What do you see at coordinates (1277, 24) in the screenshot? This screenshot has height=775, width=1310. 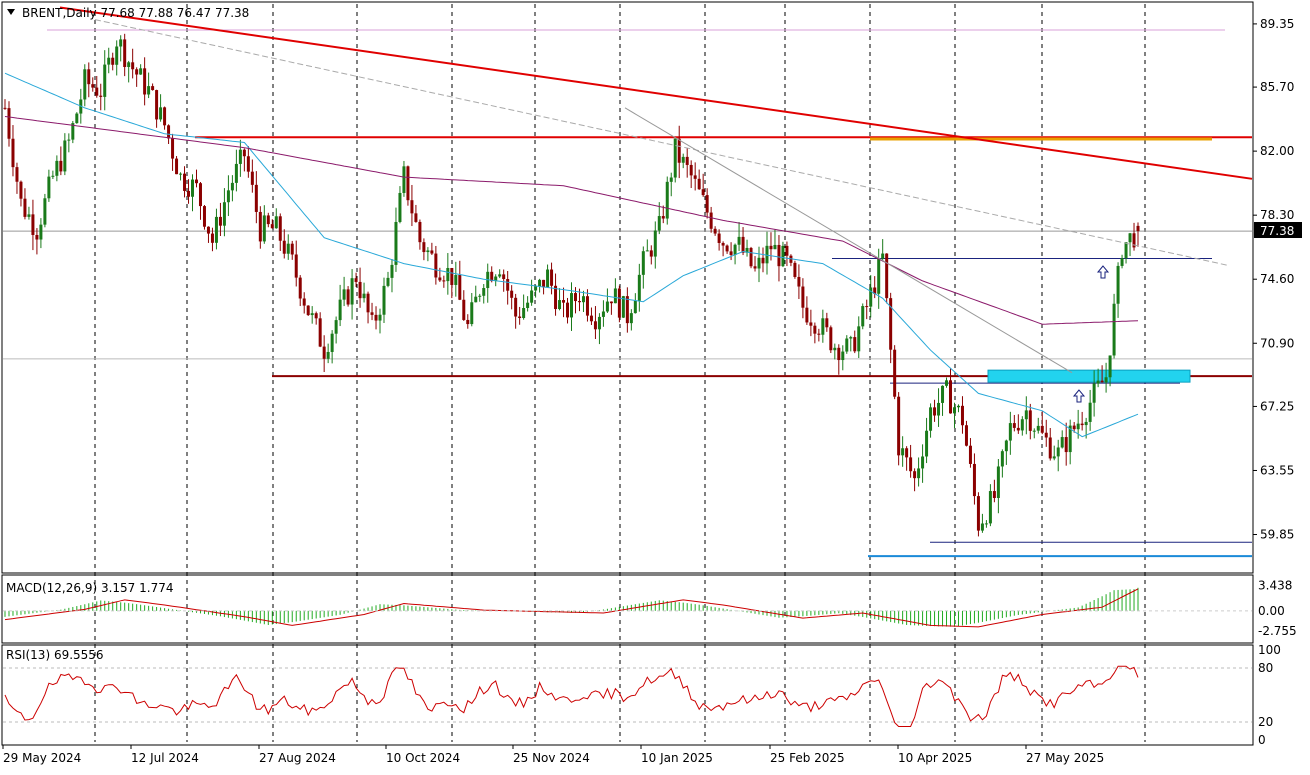 I see `price-tick-label: 89.35` at bounding box center [1277, 24].